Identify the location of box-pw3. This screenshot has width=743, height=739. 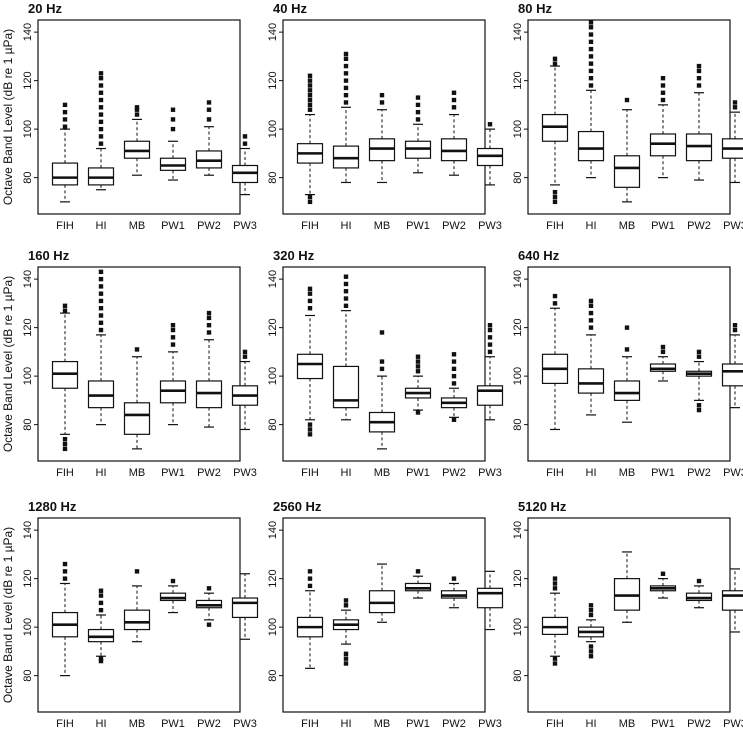
(732, 366).